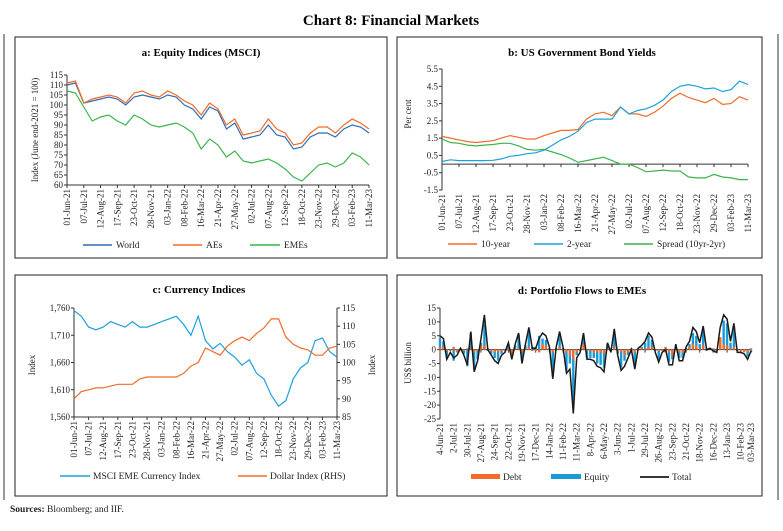 Image resolution: width=783 pixels, height=531 pixels. I want to click on y-tick-label: 4.5, so click(433, 86).